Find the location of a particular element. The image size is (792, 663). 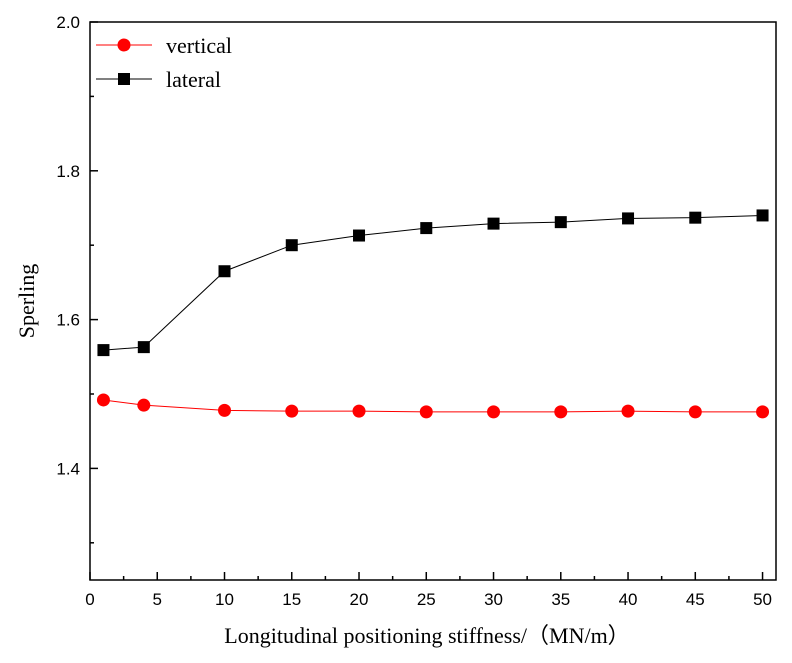

x-tick-label: 30 is located at coordinates (493, 599).